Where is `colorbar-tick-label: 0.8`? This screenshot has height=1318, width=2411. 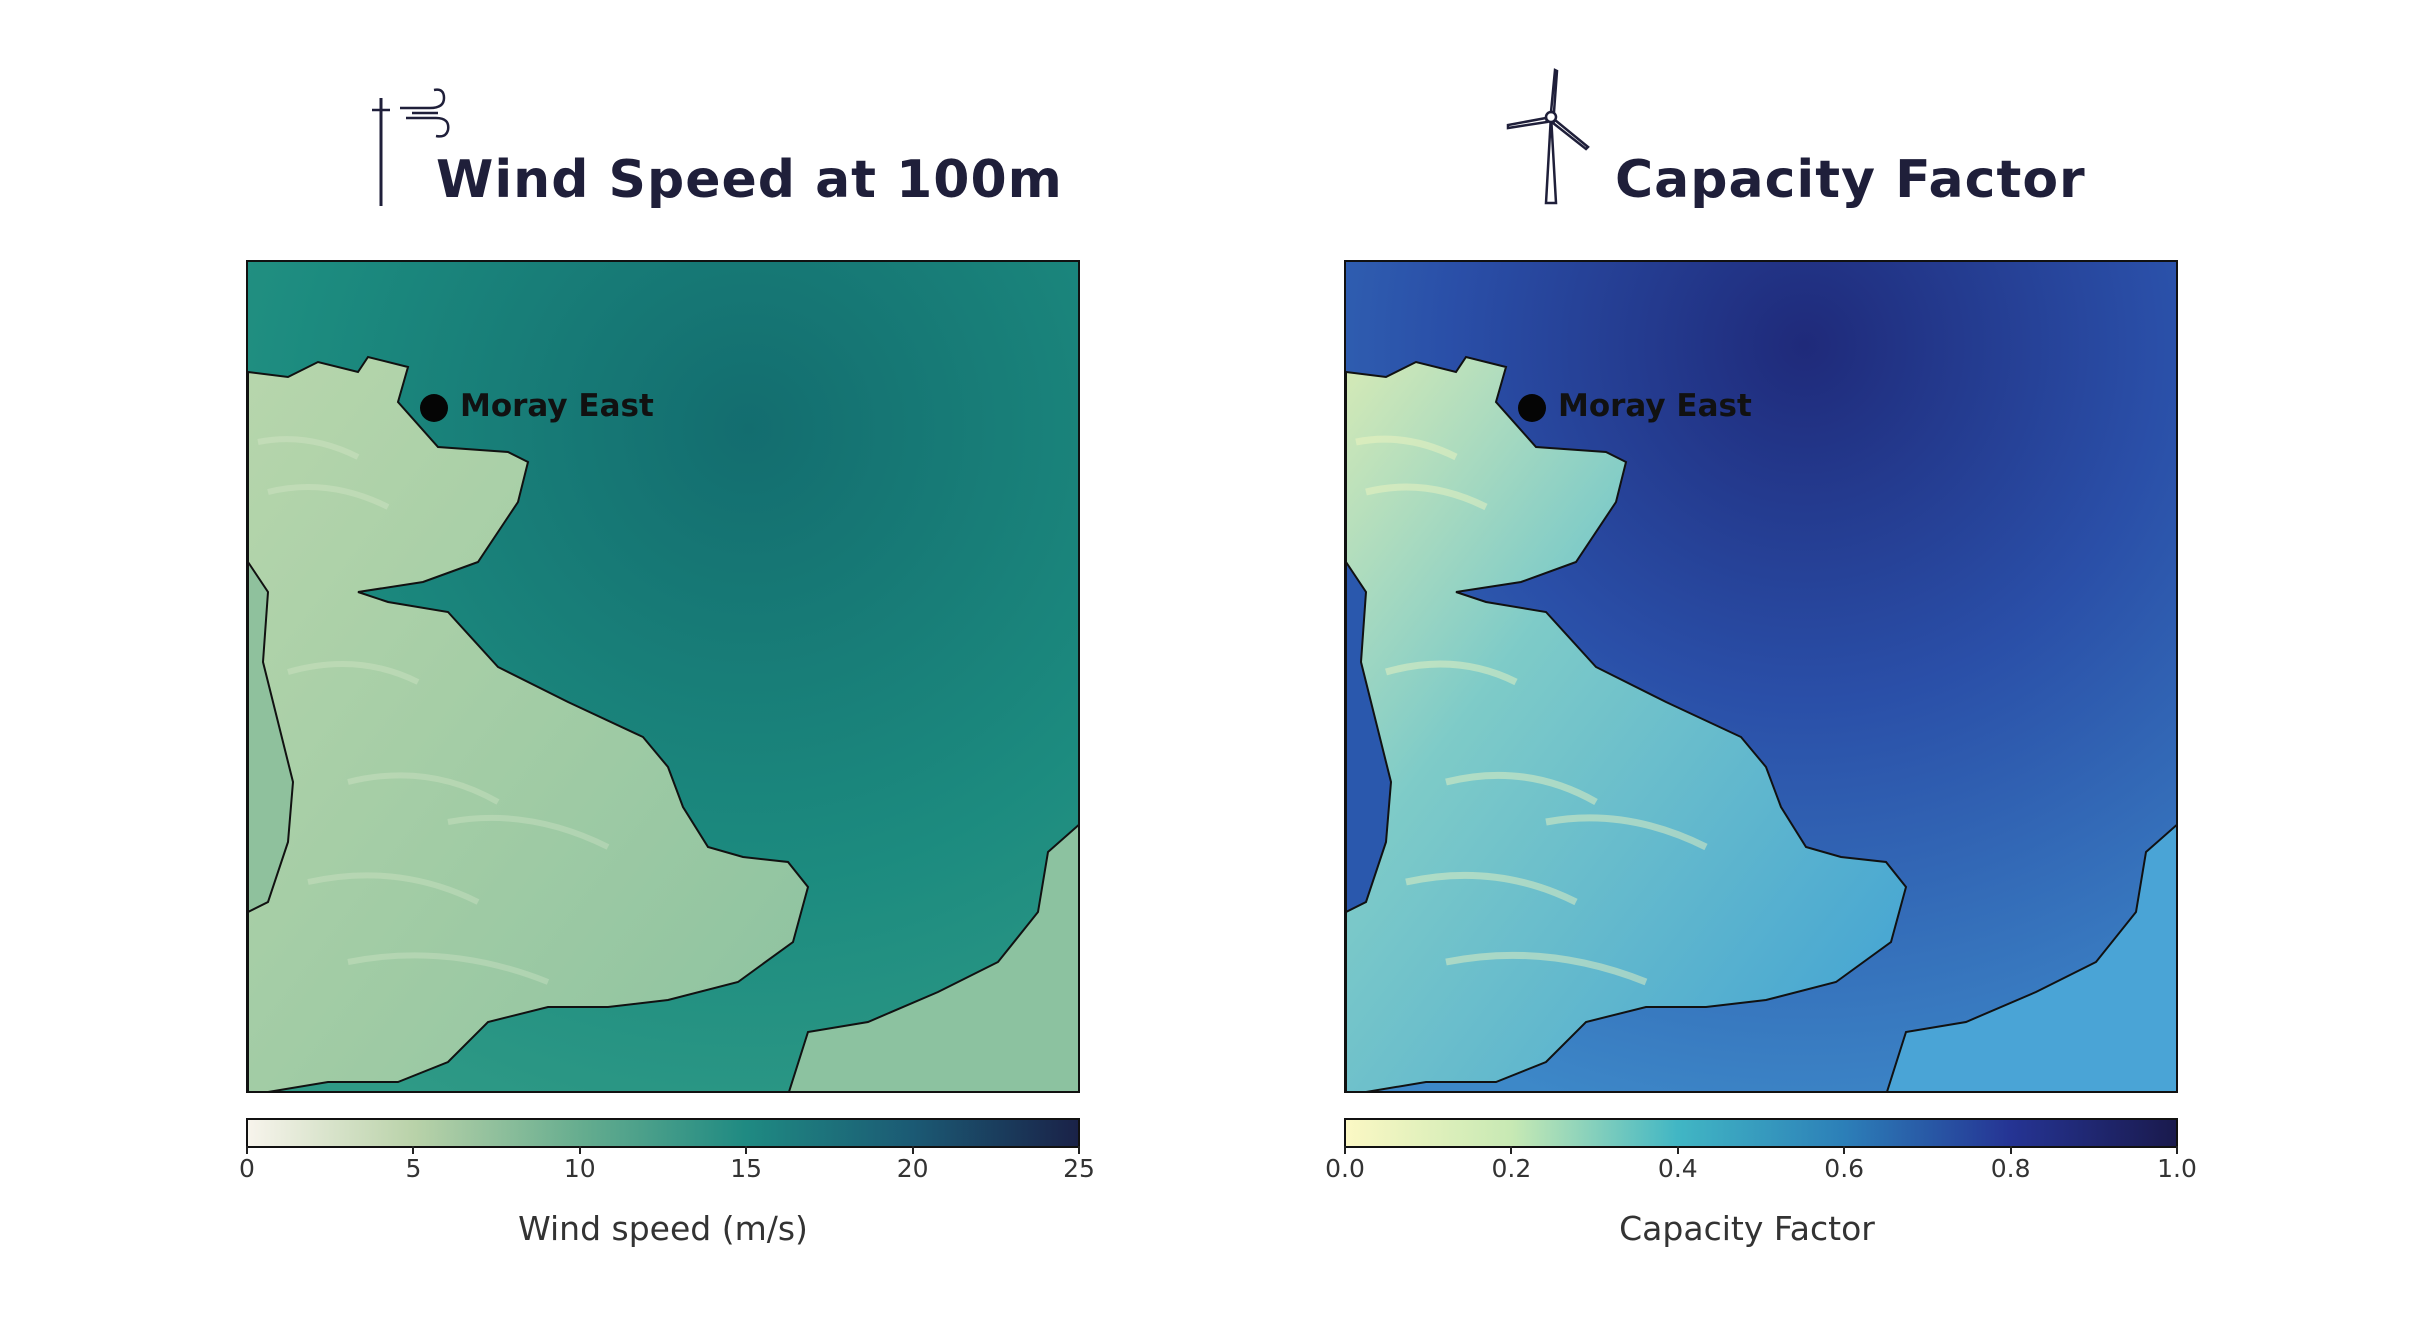
colorbar-tick-label: 0.8 is located at coordinates (2010, 1168).